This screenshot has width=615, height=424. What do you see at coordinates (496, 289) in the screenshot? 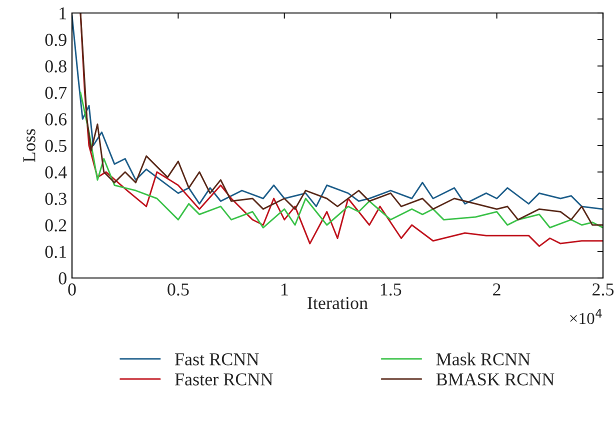
I see `x-tick-label: 2` at bounding box center [496, 289].